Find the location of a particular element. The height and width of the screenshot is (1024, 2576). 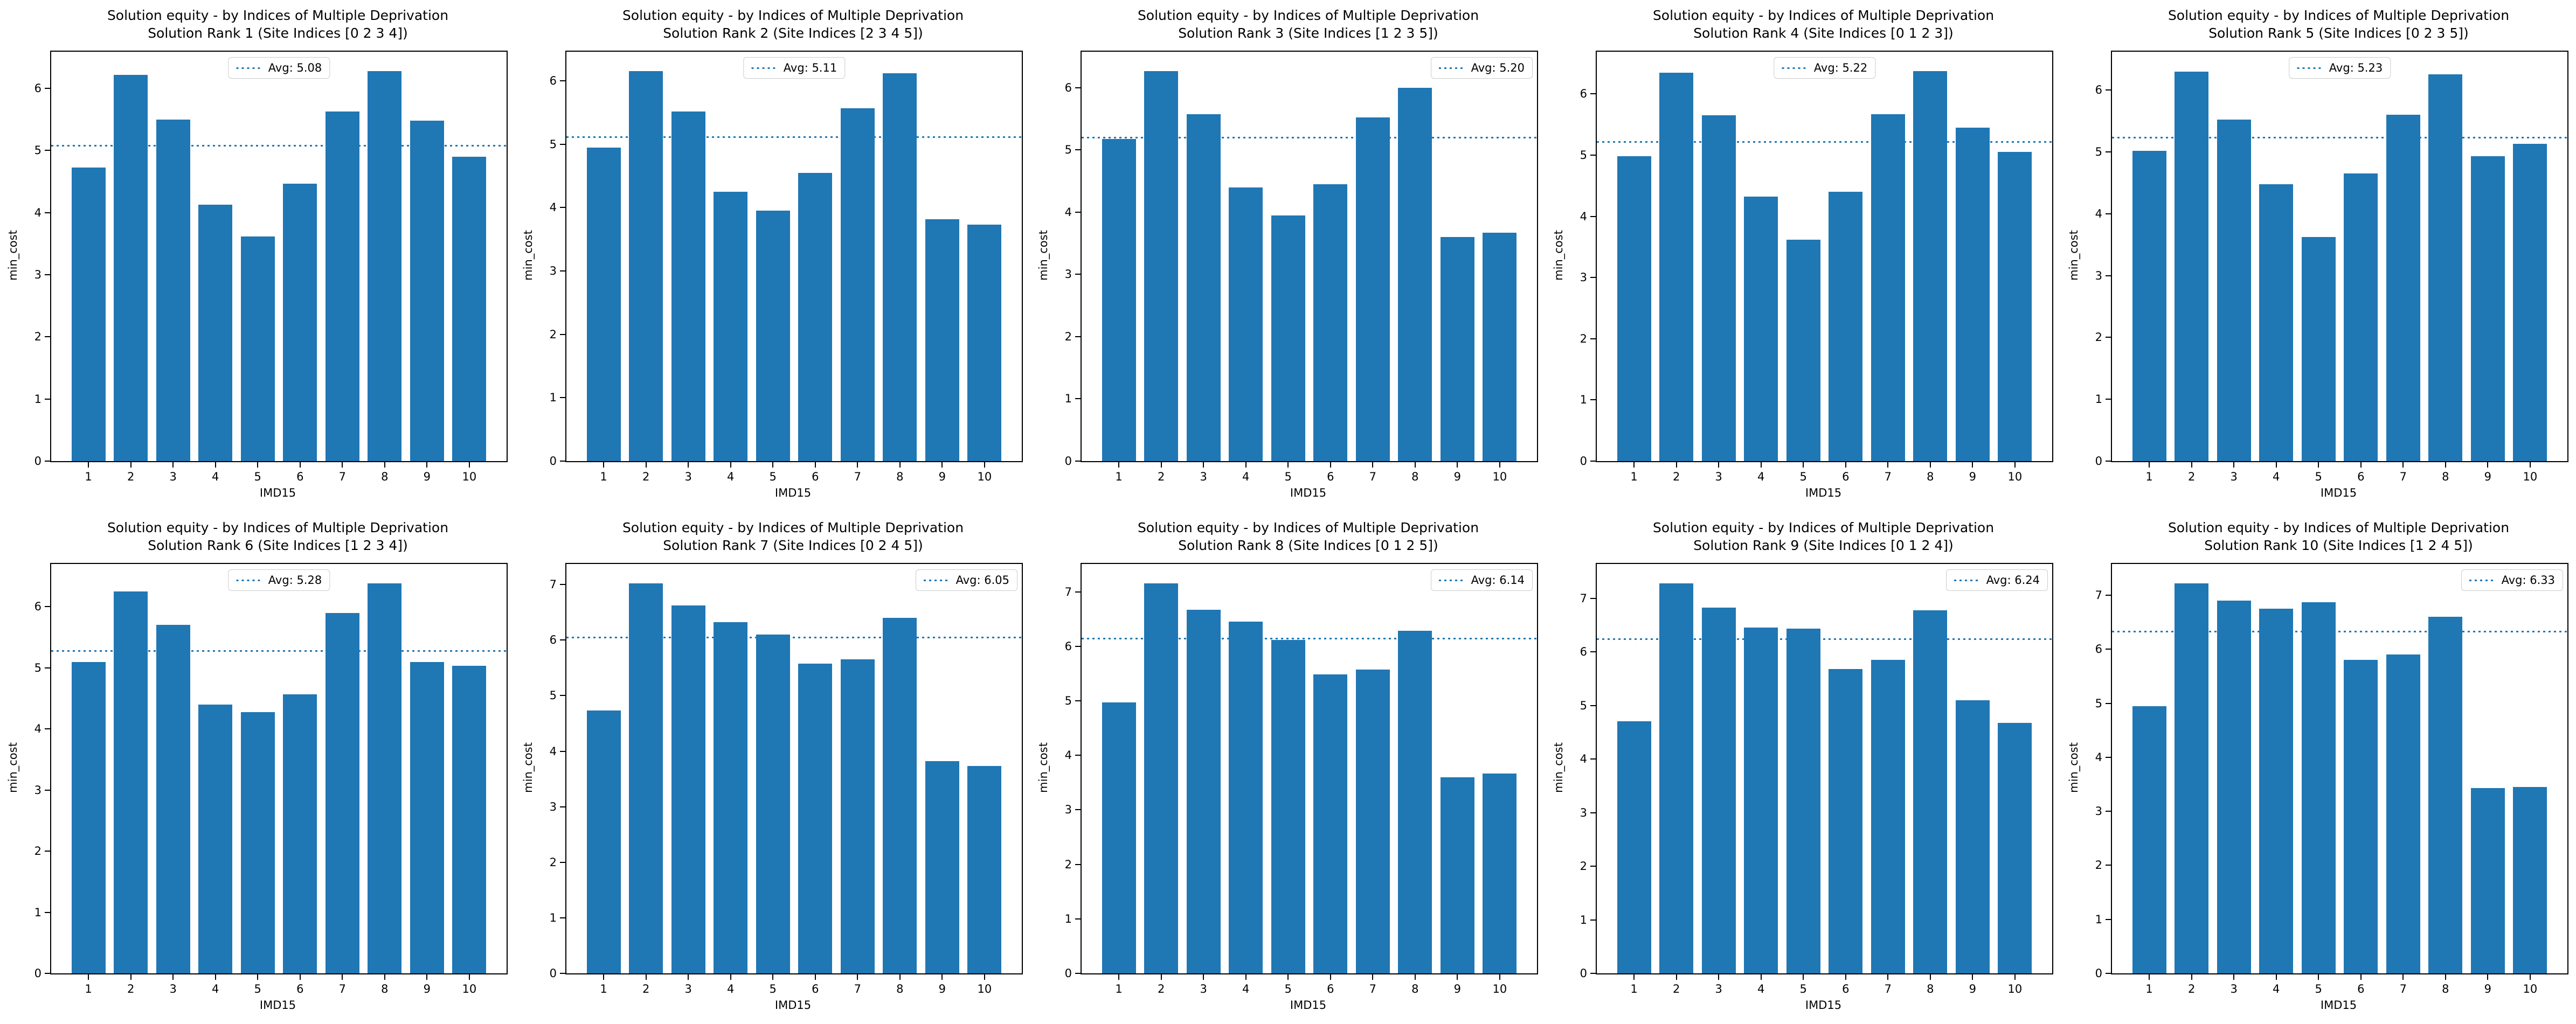

legend: Avg: 6.33 is located at coordinates (2512, 580).